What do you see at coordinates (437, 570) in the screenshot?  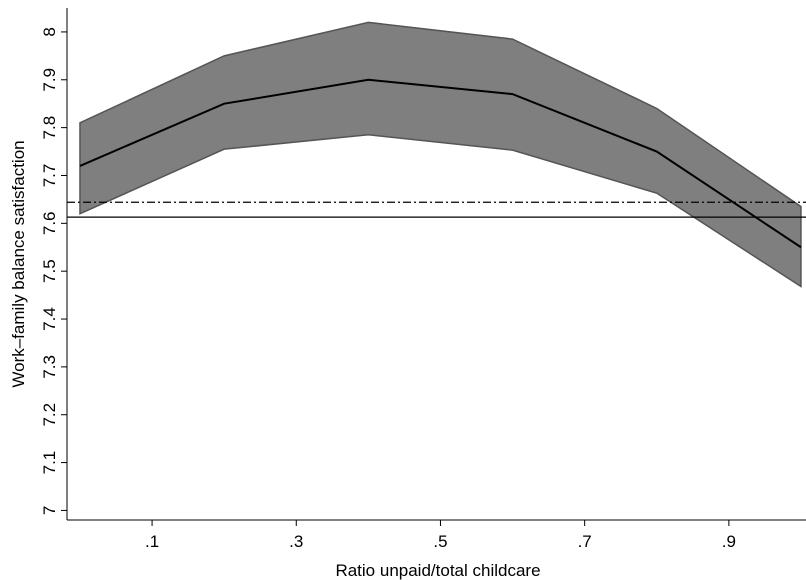 I see `x-axis-title: Ratio unpaid/total childcare` at bounding box center [437, 570].